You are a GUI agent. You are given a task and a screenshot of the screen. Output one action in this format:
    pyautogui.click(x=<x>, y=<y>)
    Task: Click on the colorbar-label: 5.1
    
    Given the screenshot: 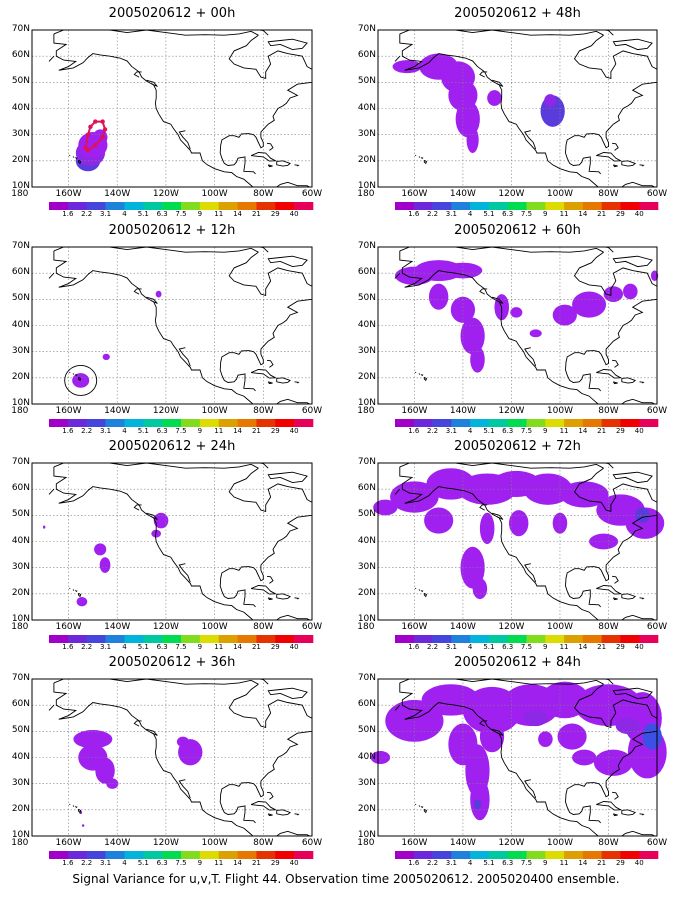 What is the action you would take?
    pyautogui.click(x=143, y=214)
    